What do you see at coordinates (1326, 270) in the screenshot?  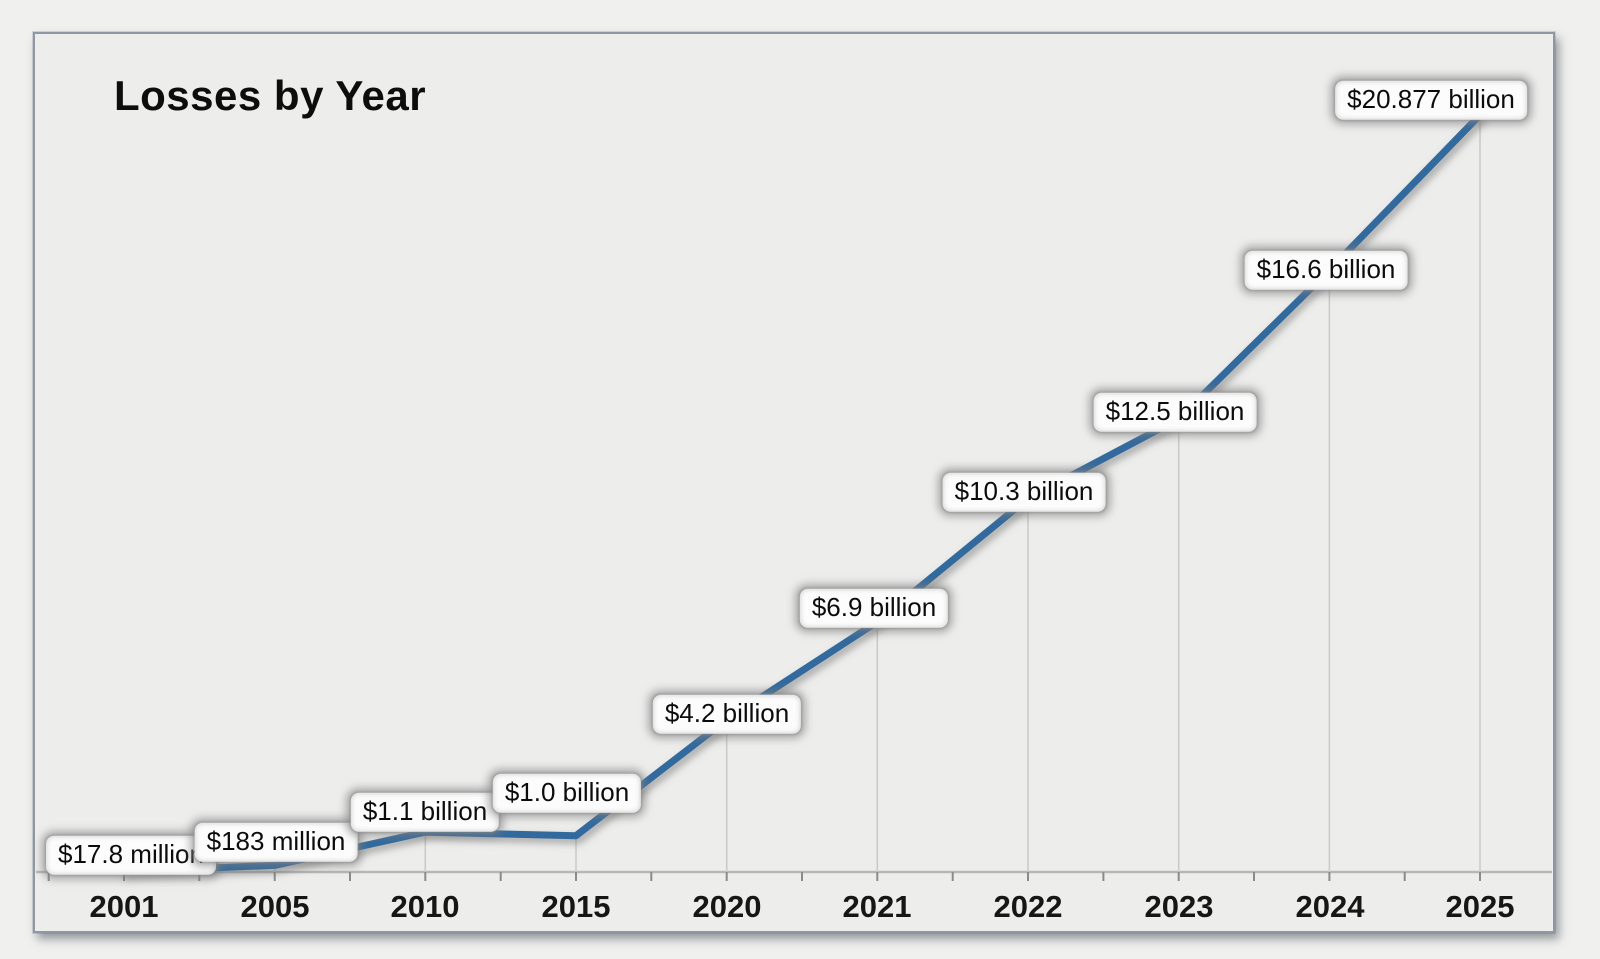 I see `data-label-2024: $16.6 billion` at bounding box center [1326, 270].